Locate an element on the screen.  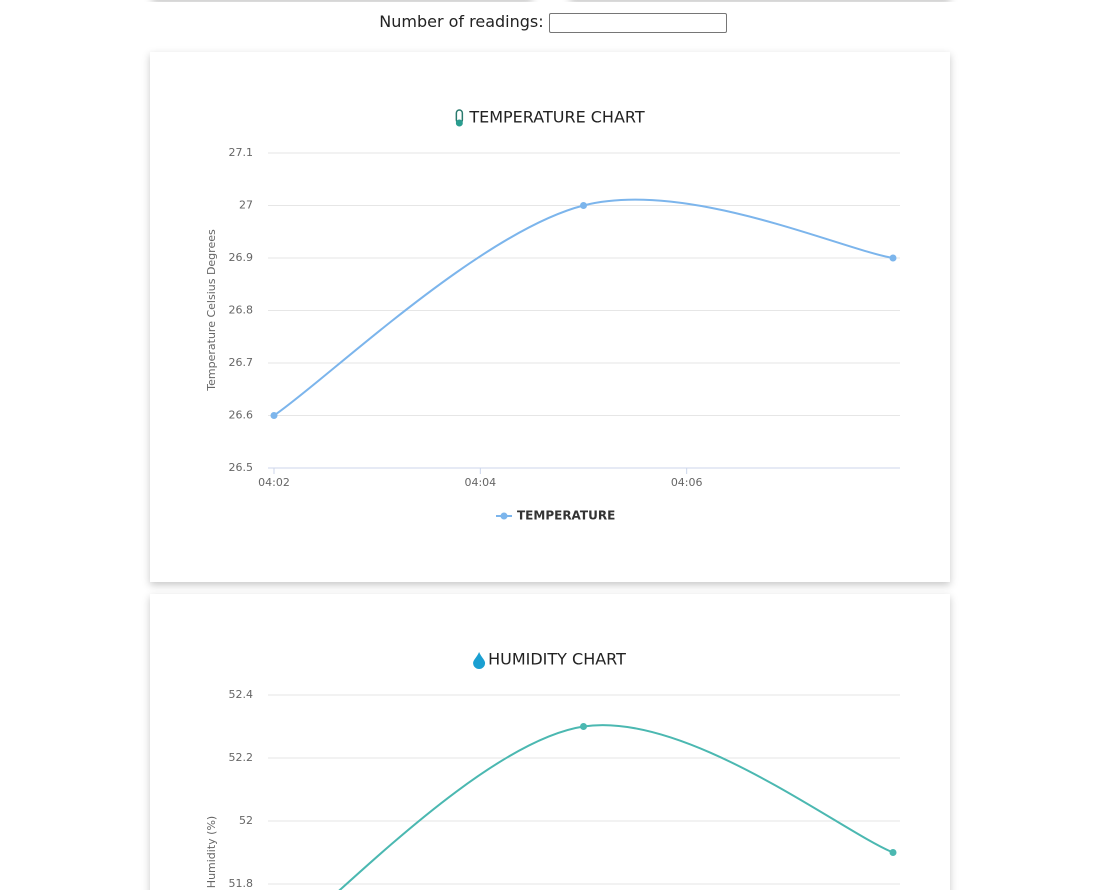
y-tick-label: 26.7 is located at coordinates (241, 362).